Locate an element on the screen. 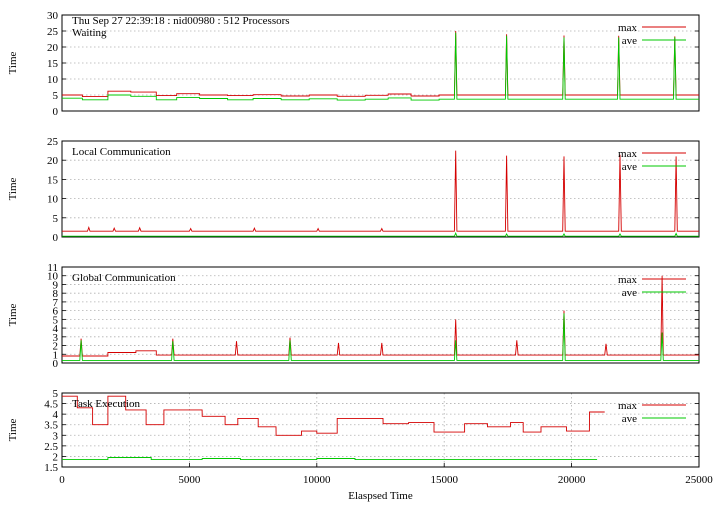  y-tick-label: 9 is located at coordinates (56, 285).